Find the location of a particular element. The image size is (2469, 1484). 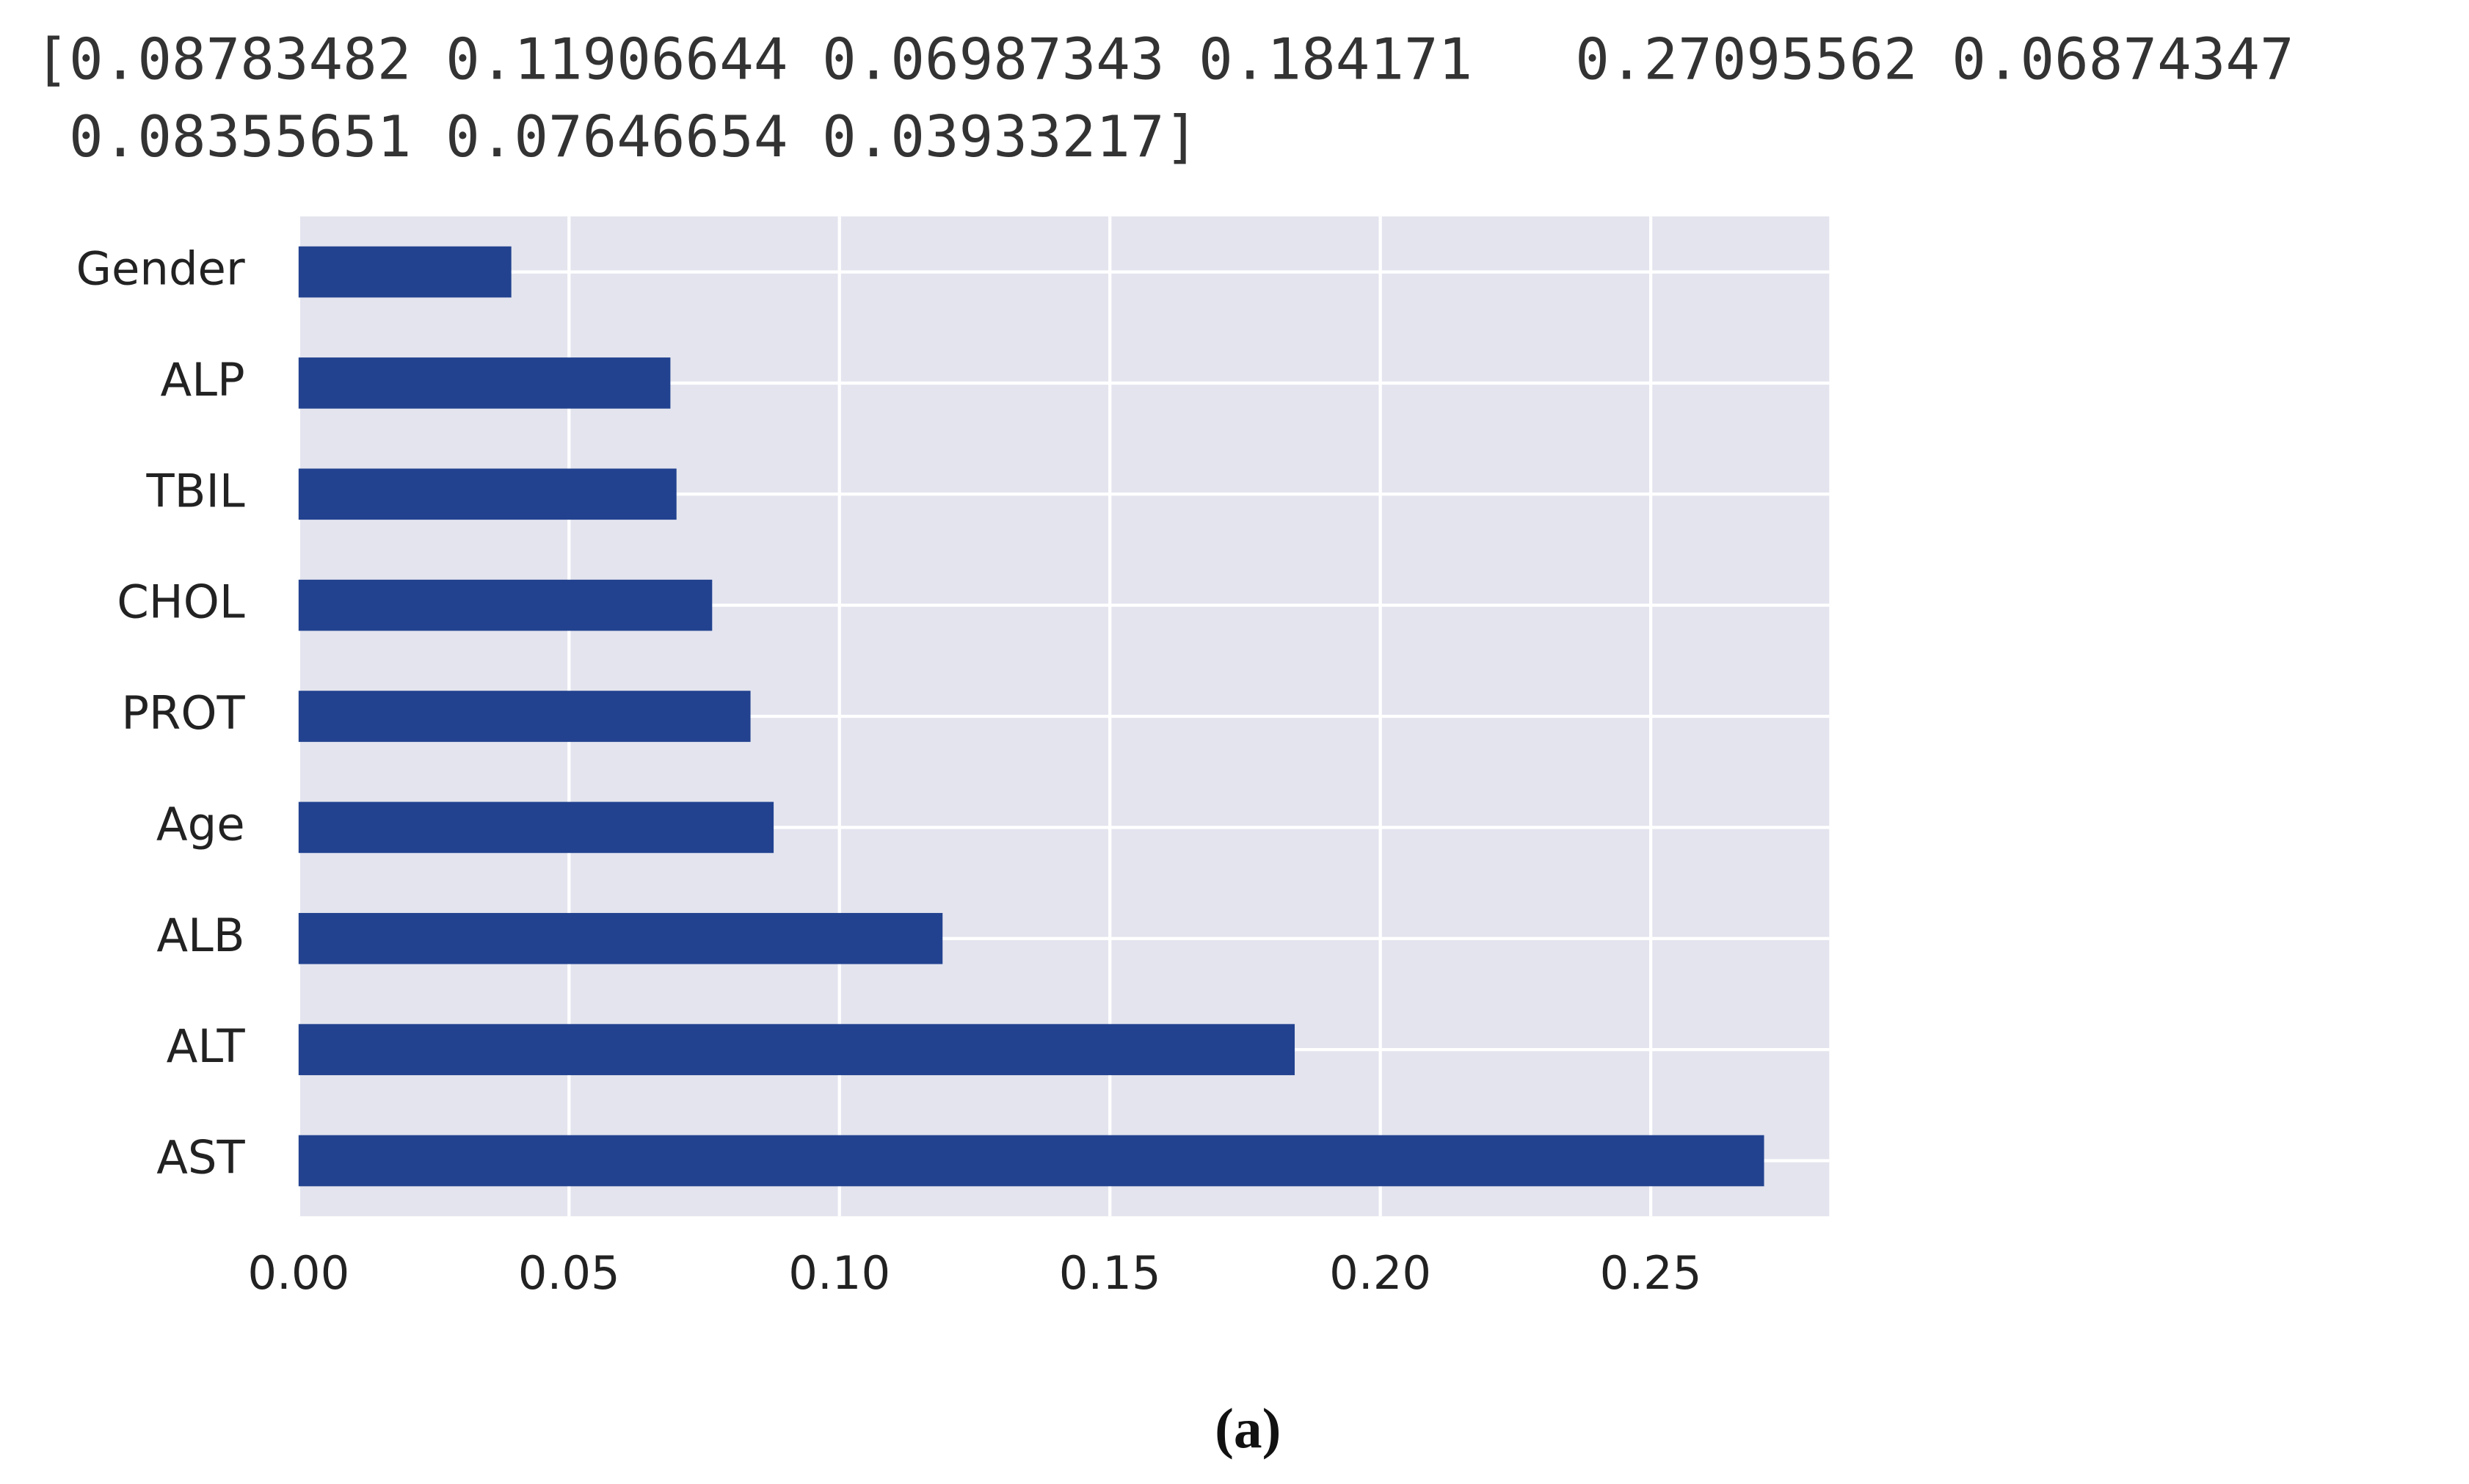

y-tick-label: ALP is located at coordinates (203, 380).